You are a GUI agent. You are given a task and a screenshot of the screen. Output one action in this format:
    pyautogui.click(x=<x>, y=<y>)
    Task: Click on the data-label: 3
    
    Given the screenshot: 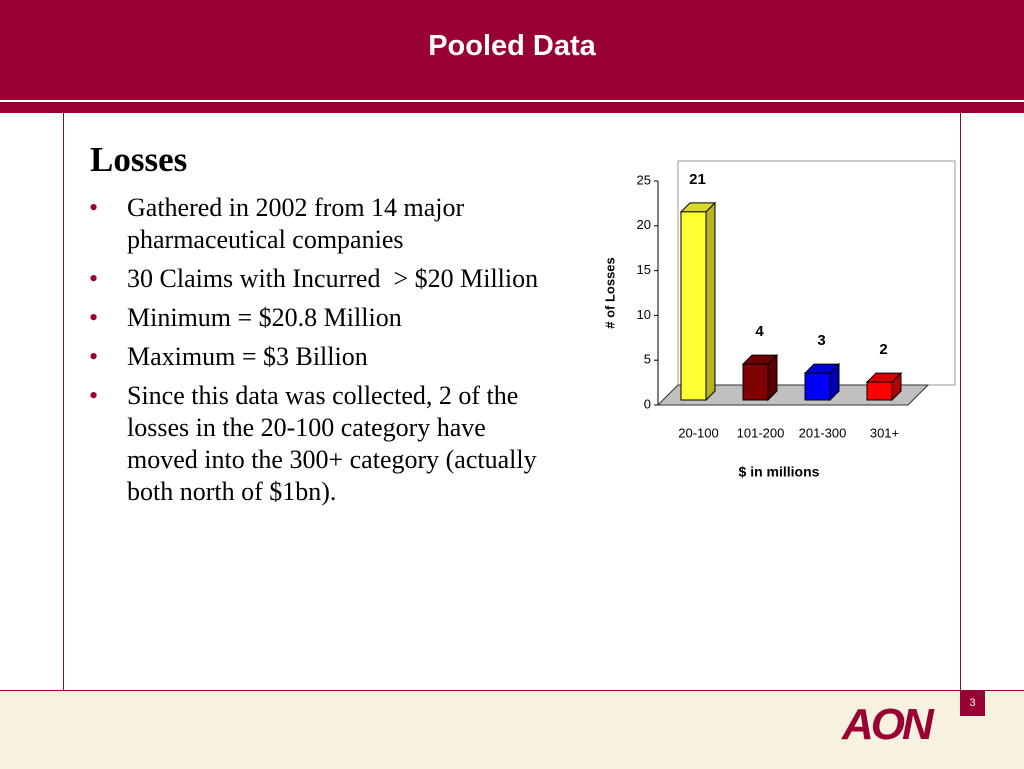 What is the action you would take?
    pyautogui.click(x=821, y=340)
    